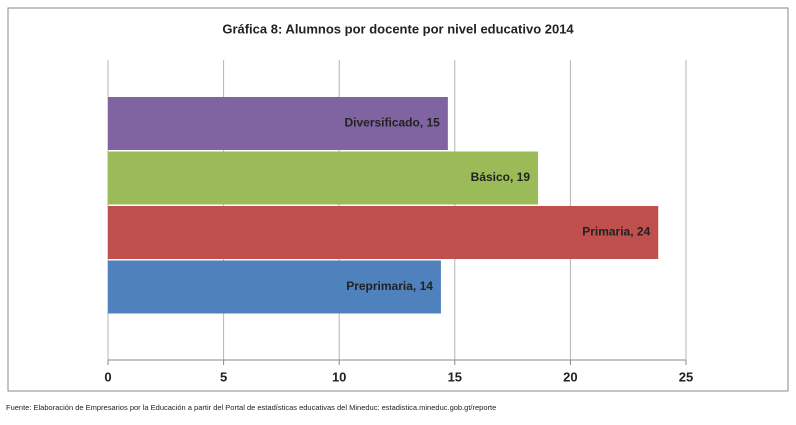 This screenshot has height=425, width=796. What do you see at coordinates (501, 177) in the screenshot?
I see `data-label: Básico, 19` at bounding box center [501, 177].